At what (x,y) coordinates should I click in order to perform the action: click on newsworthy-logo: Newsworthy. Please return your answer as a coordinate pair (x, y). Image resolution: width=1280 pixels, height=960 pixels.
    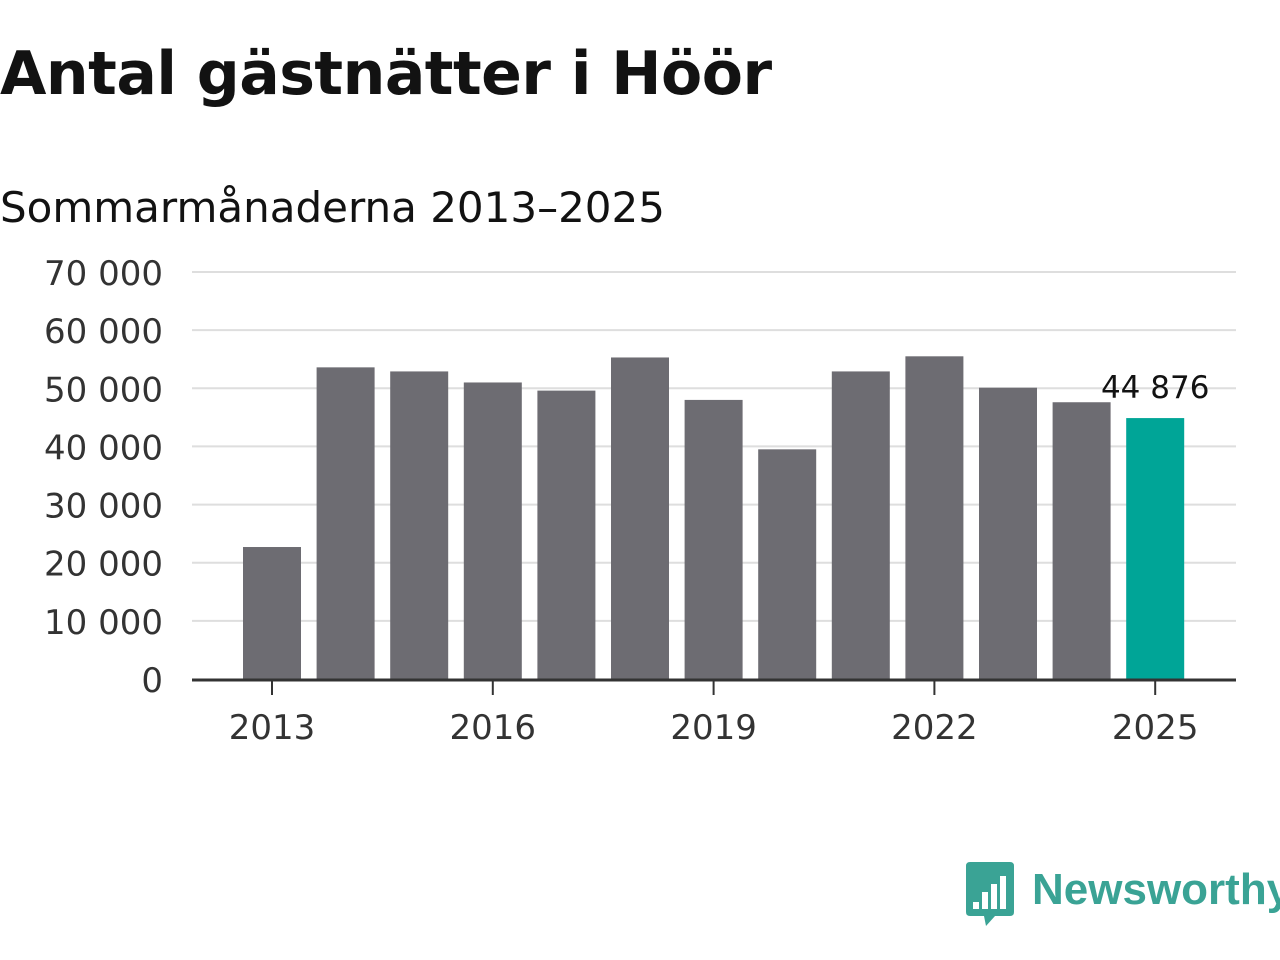
    Looking at the image, I should click on (1122, 895).